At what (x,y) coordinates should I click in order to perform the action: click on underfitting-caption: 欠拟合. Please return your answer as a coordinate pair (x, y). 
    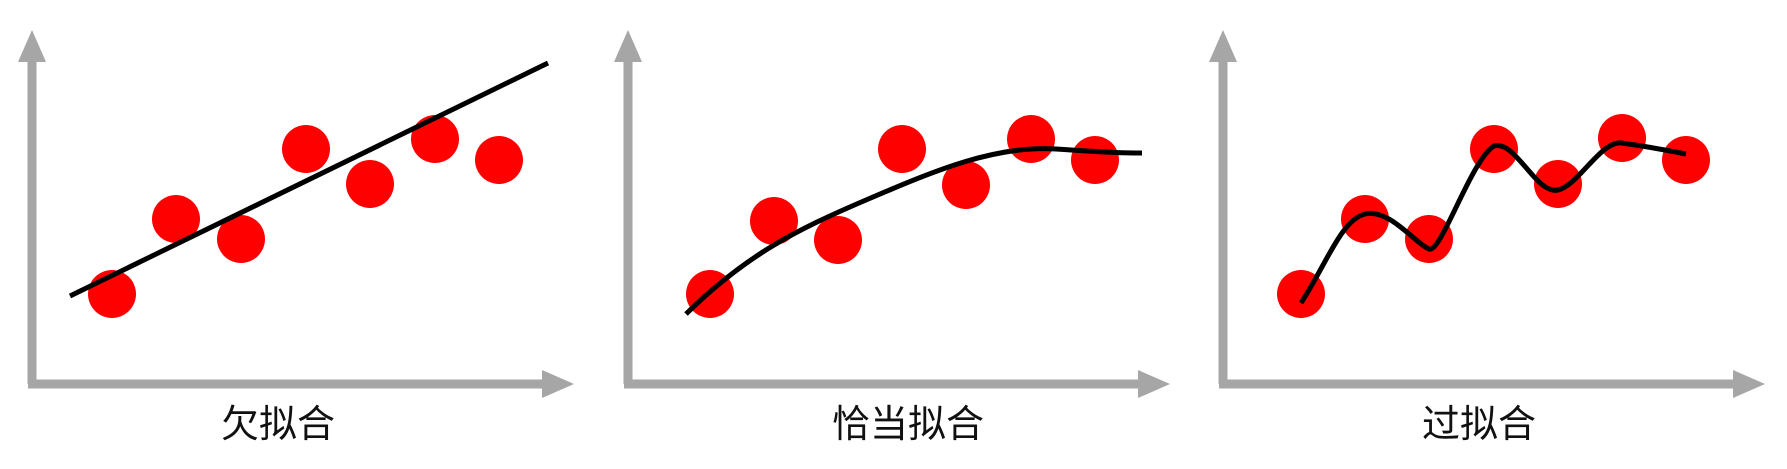
    Looking at the image, I should click on (278, 424).